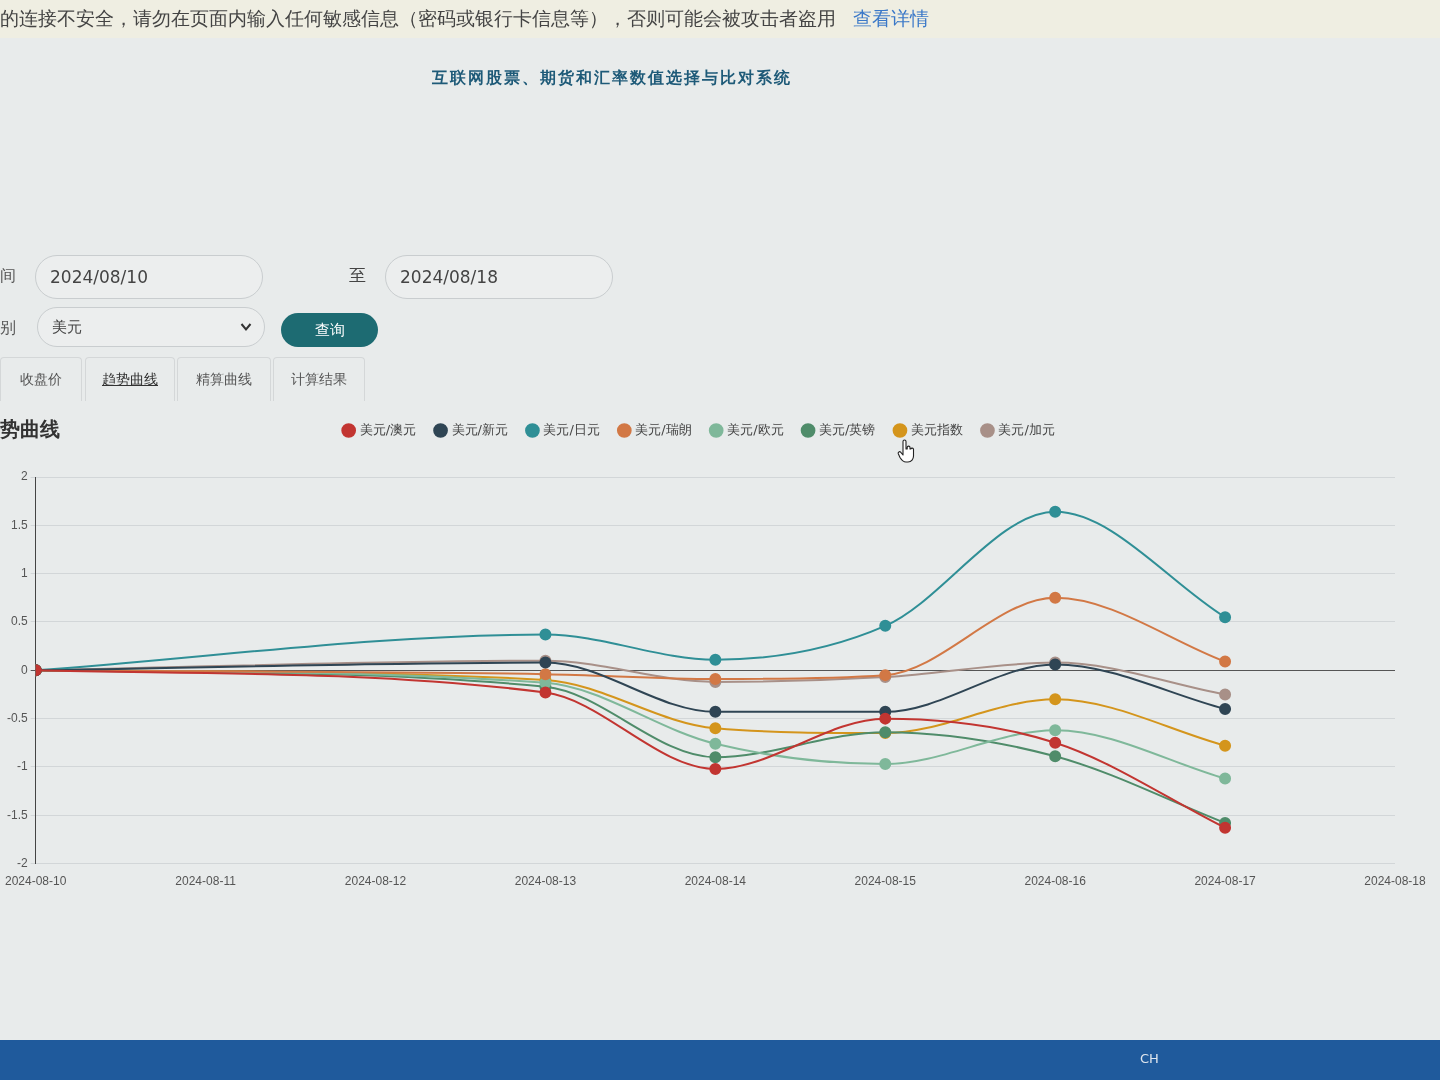  What do you see at coordinates (8, 276) in the screenshot?
I see `text: 间` at bounding box center [8, 276].